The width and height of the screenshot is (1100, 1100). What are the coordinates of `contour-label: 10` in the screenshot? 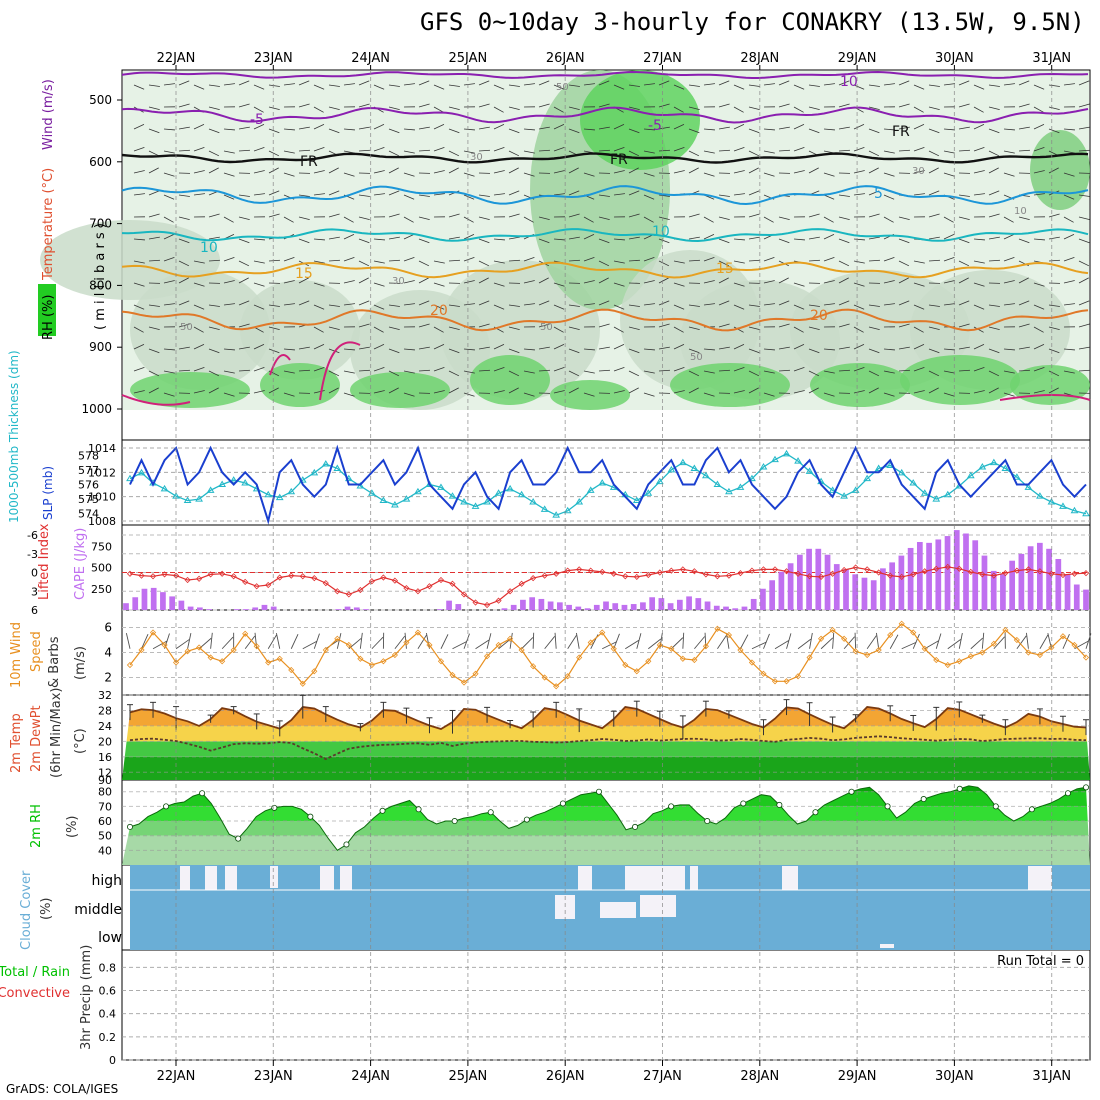 It's located at (1020, 211).